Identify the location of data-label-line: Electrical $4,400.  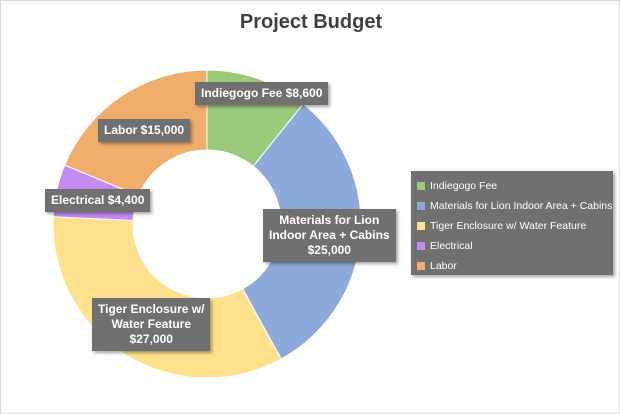
(98, 200).